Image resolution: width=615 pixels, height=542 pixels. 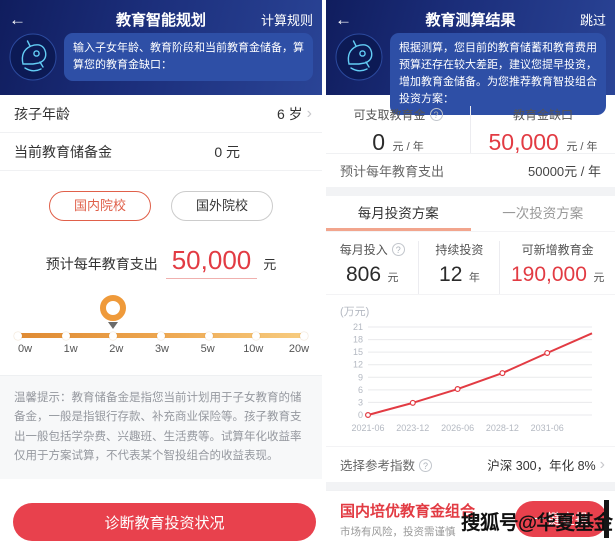 I want to click on summary-stats: 可支取教育金? 0 元 / 年 教育金缺口 50,000 元 / 年, so click(x=470, y=125).